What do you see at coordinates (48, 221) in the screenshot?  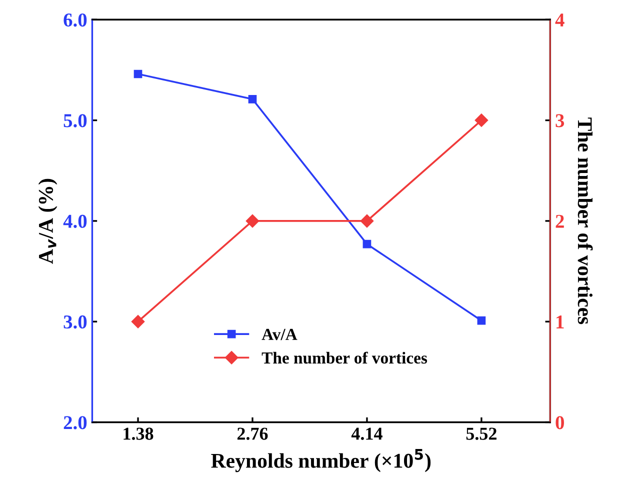 I see `y-axis-title: A$_{v}$/A (%)` at bounding box center [48, 221].